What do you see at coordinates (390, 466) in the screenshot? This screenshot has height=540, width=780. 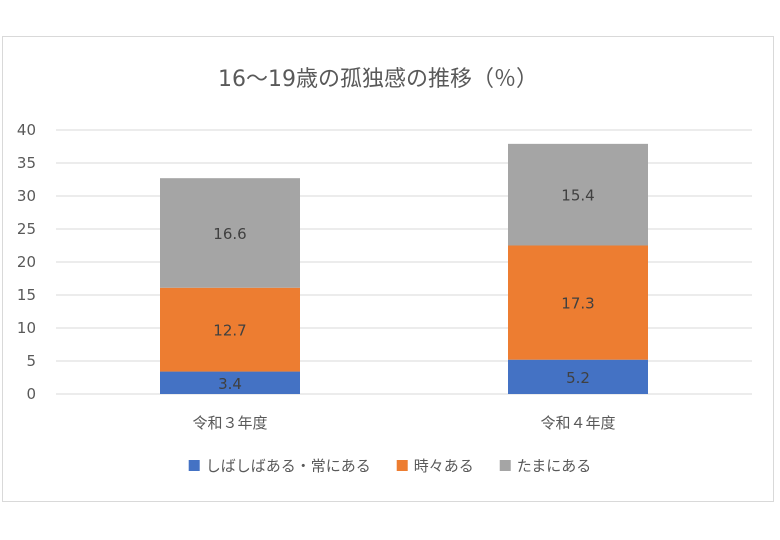 I see `legend: しばしばある・常にある 時々ある たまにある` at bounding box center [390, 466].